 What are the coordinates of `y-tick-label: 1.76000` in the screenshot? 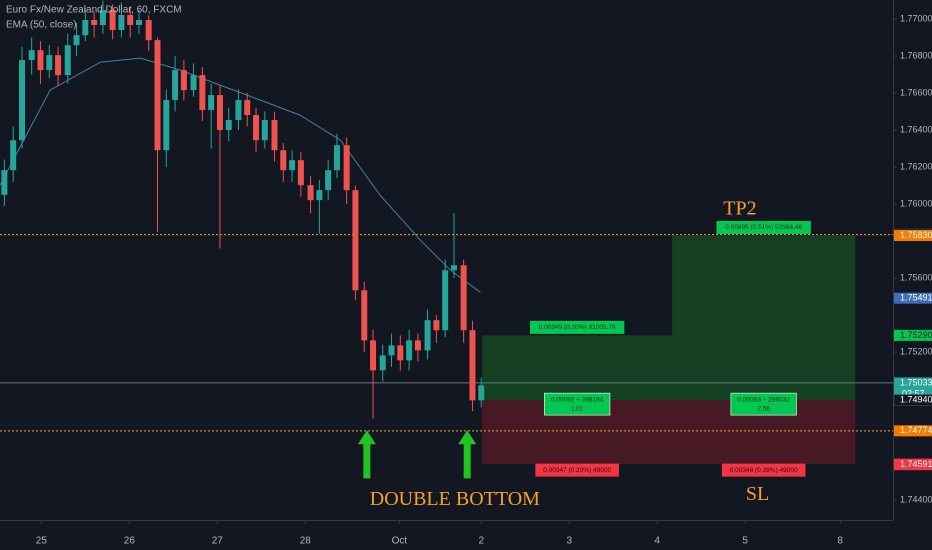 It's located at (916, 203).